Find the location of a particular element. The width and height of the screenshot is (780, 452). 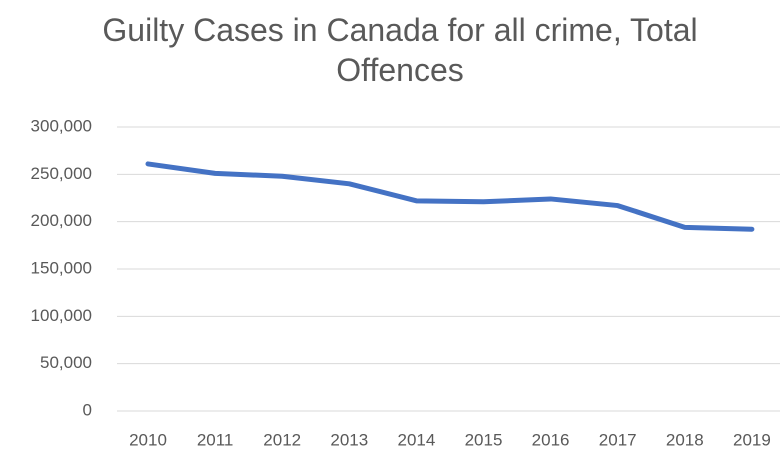

x-tick-label: 2018 is located at coordinates (685, 439).